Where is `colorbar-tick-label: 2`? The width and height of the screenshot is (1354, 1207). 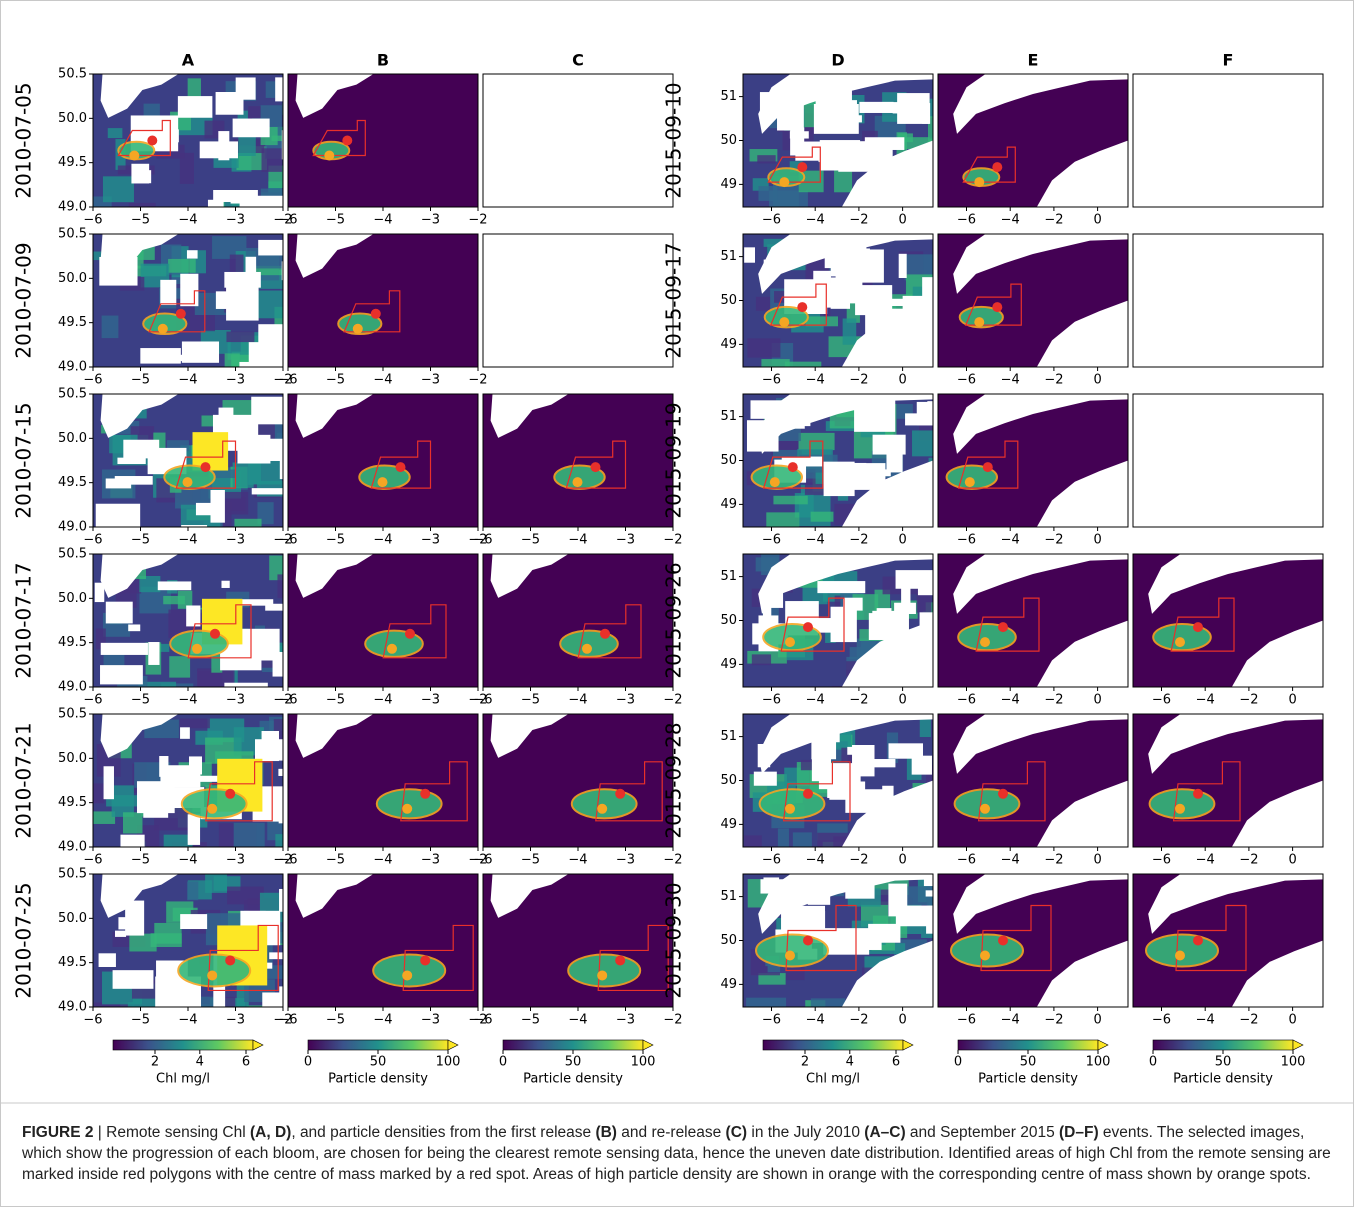 colorbar-tick-label: 2 is located at coordinates (155, 1062).